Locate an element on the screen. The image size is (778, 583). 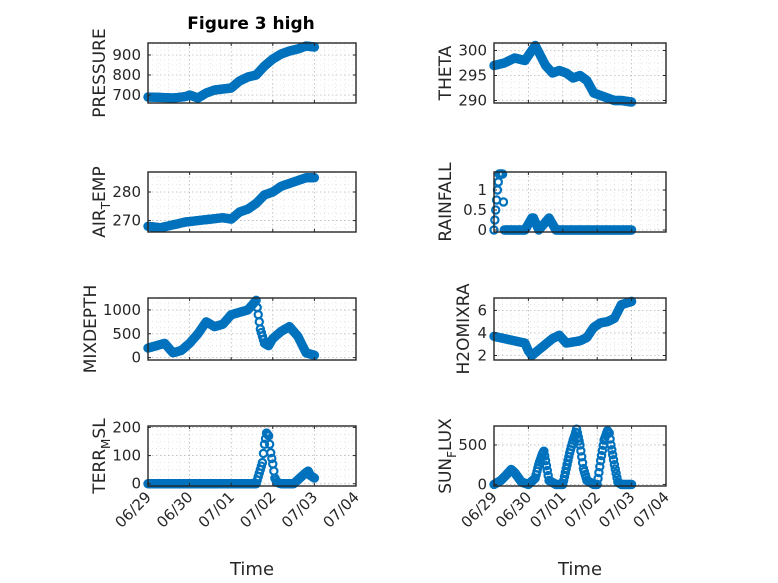
grid-h2omixra is located at coordinates (580, 329).